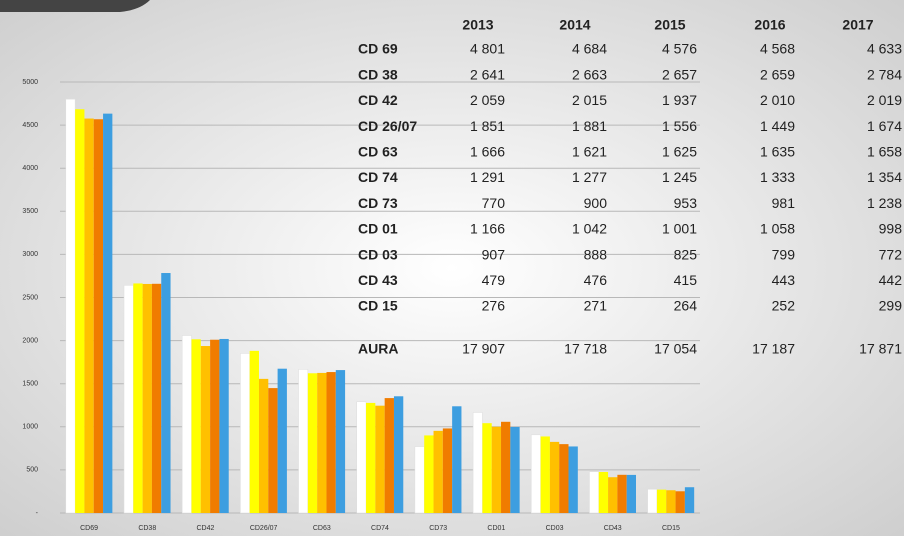 The height and width of the screenshot is (536, 904). Describe the element at coordinates (679, 177) in the screenshot. I see `table-cell: 1 245` at that location.